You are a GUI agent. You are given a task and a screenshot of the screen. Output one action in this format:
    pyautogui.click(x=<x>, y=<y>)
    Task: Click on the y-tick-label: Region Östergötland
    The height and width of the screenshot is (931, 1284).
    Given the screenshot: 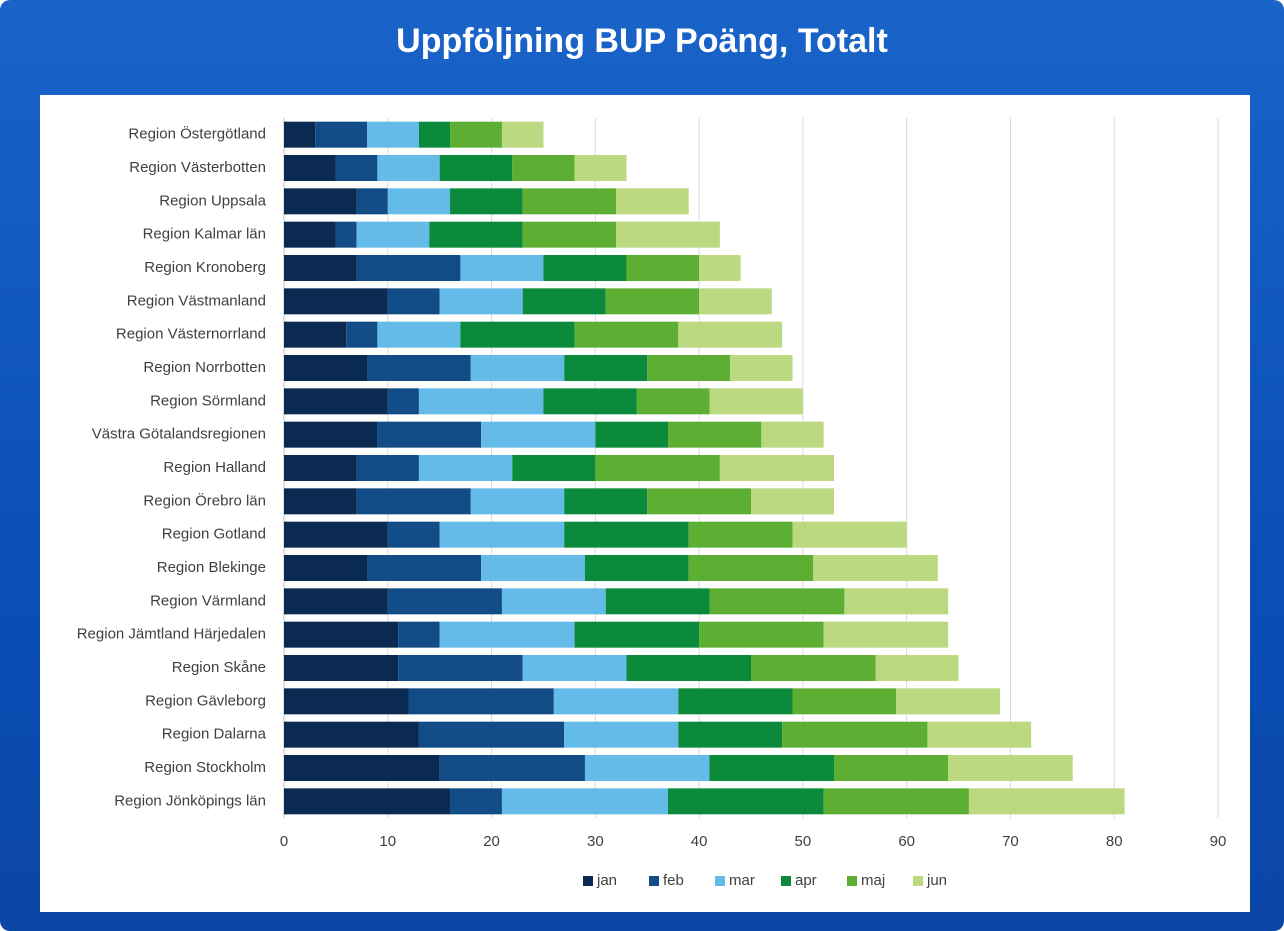 What is the action you would take?
    pyautogui.click(x=197, y=134)
    